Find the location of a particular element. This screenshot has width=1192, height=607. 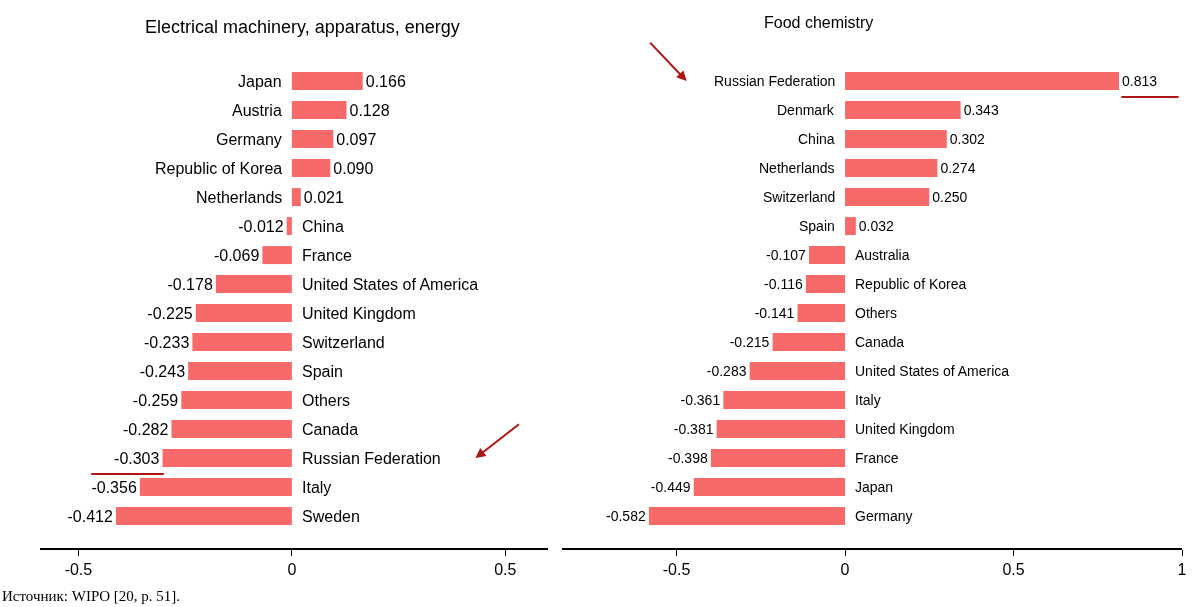

data-label: 0.090 is located at coordinates (353, 168).